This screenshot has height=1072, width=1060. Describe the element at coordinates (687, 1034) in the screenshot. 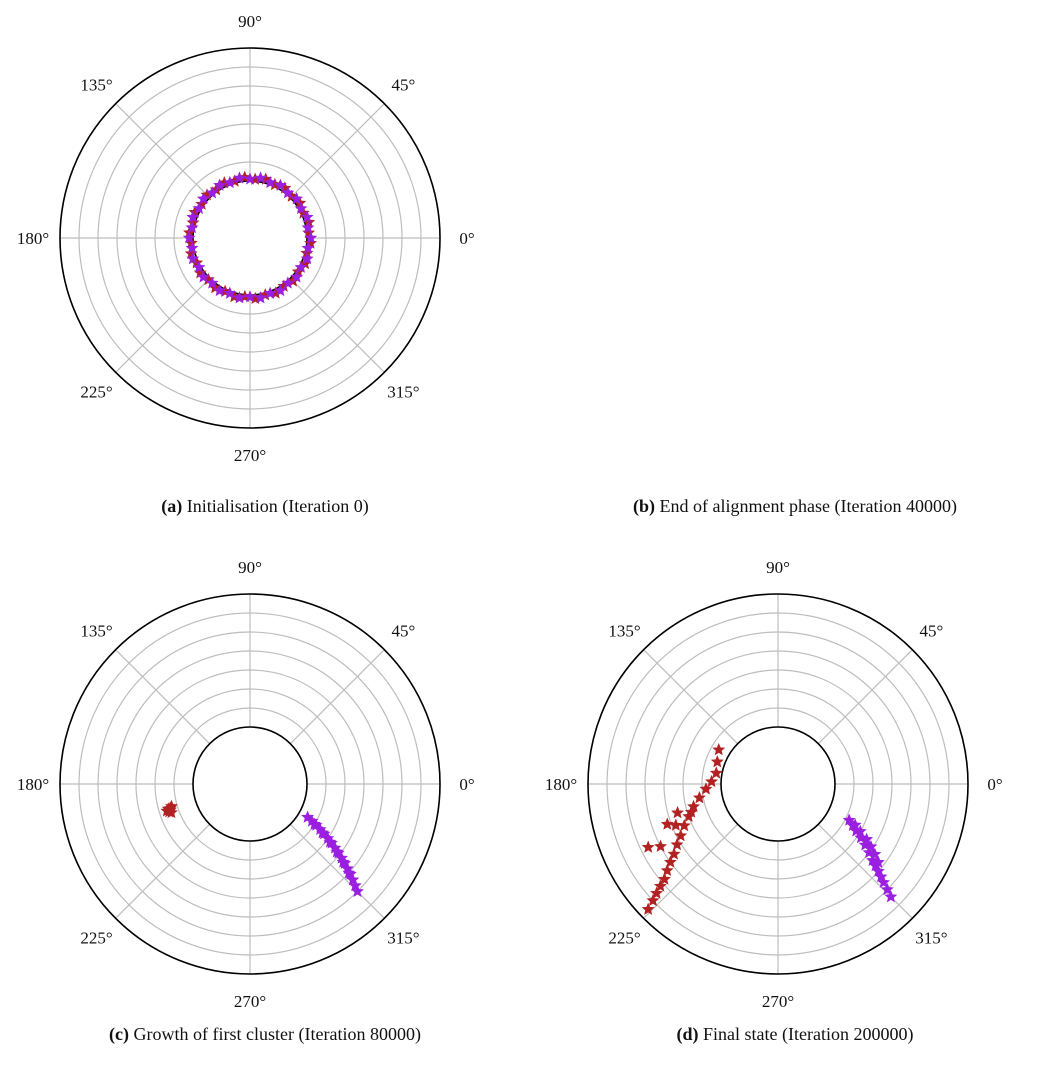

I see `caption-tag-d: (d)` at that location.